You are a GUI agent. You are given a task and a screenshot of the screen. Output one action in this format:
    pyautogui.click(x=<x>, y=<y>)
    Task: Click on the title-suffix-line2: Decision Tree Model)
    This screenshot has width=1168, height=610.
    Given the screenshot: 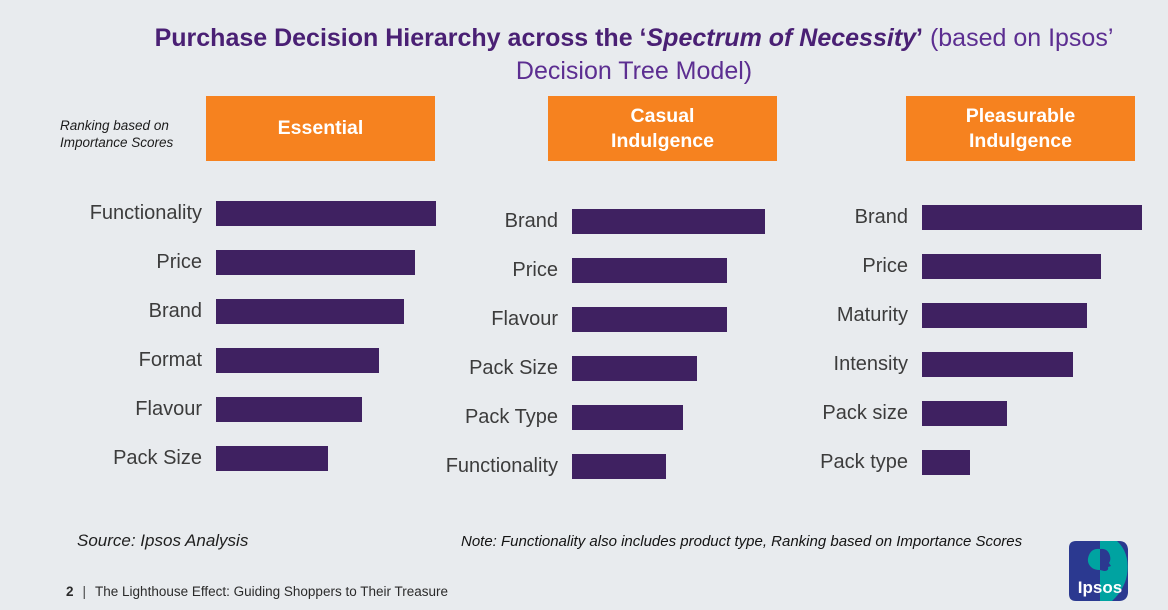 What is the action you would take?
    pyautogui.click(x=634, y=71)
    